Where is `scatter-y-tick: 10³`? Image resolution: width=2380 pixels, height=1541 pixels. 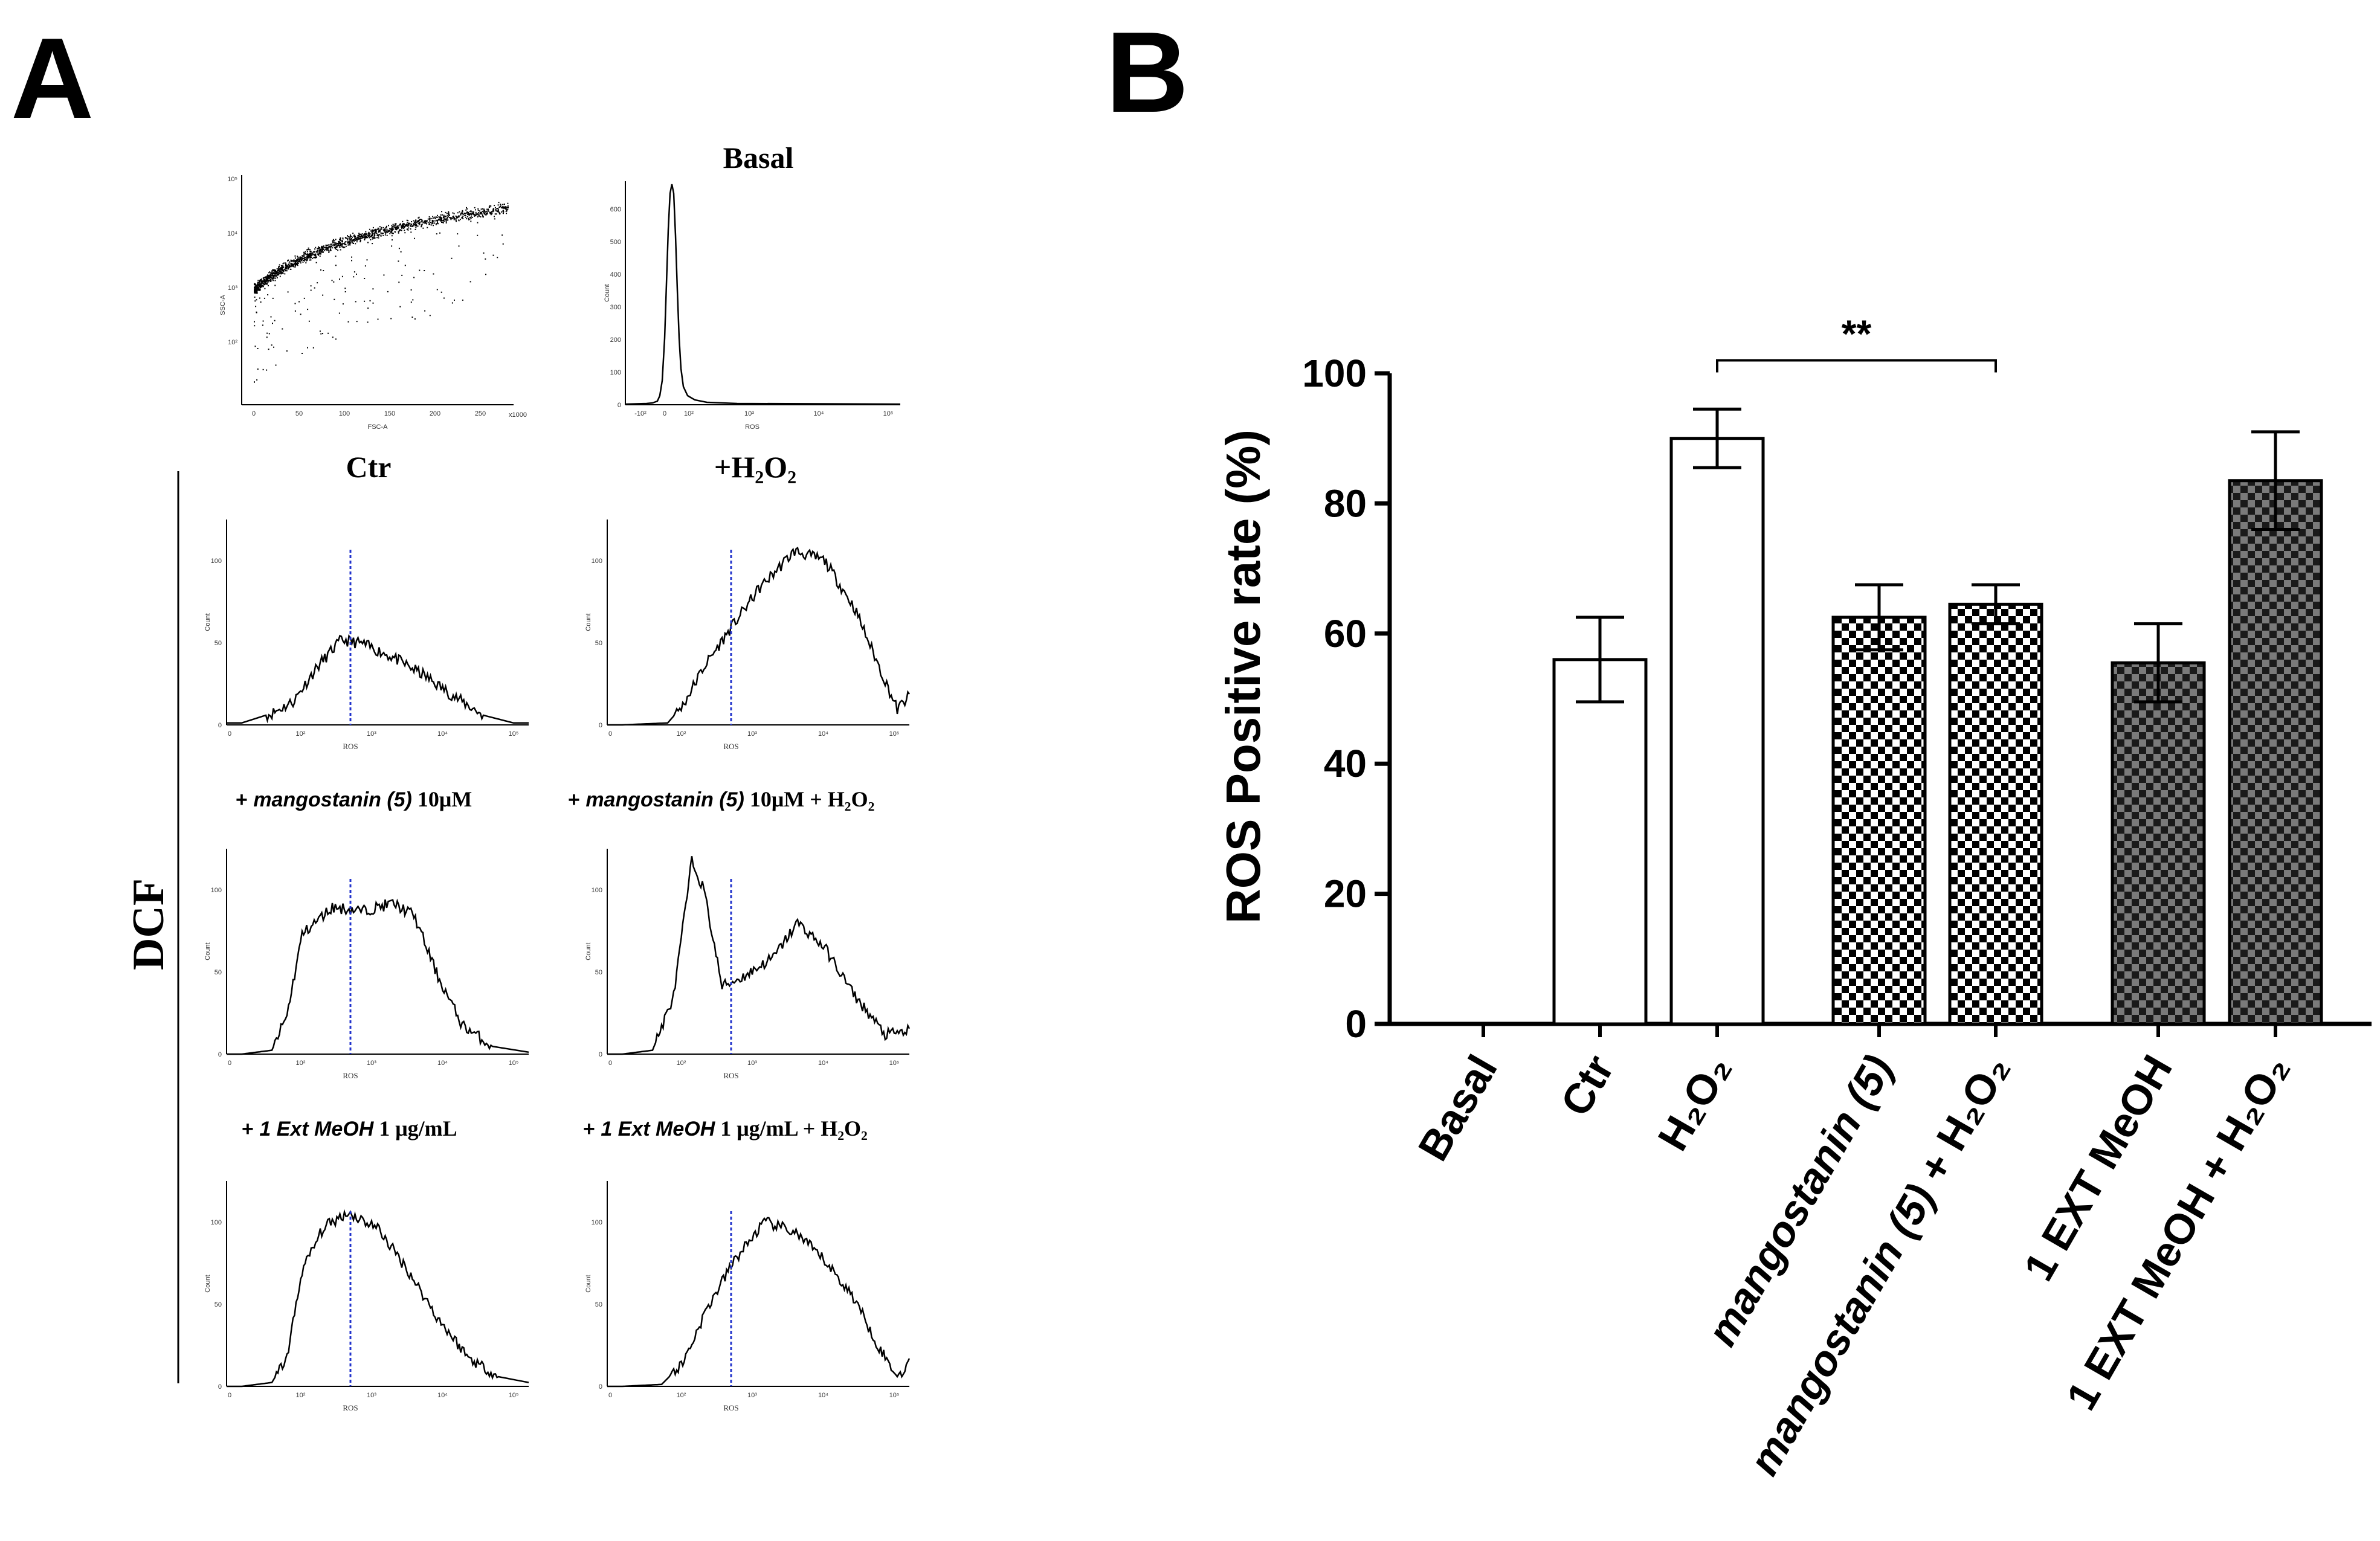 scatter-y-tick: 10³ is located at coordinates (233, 288).